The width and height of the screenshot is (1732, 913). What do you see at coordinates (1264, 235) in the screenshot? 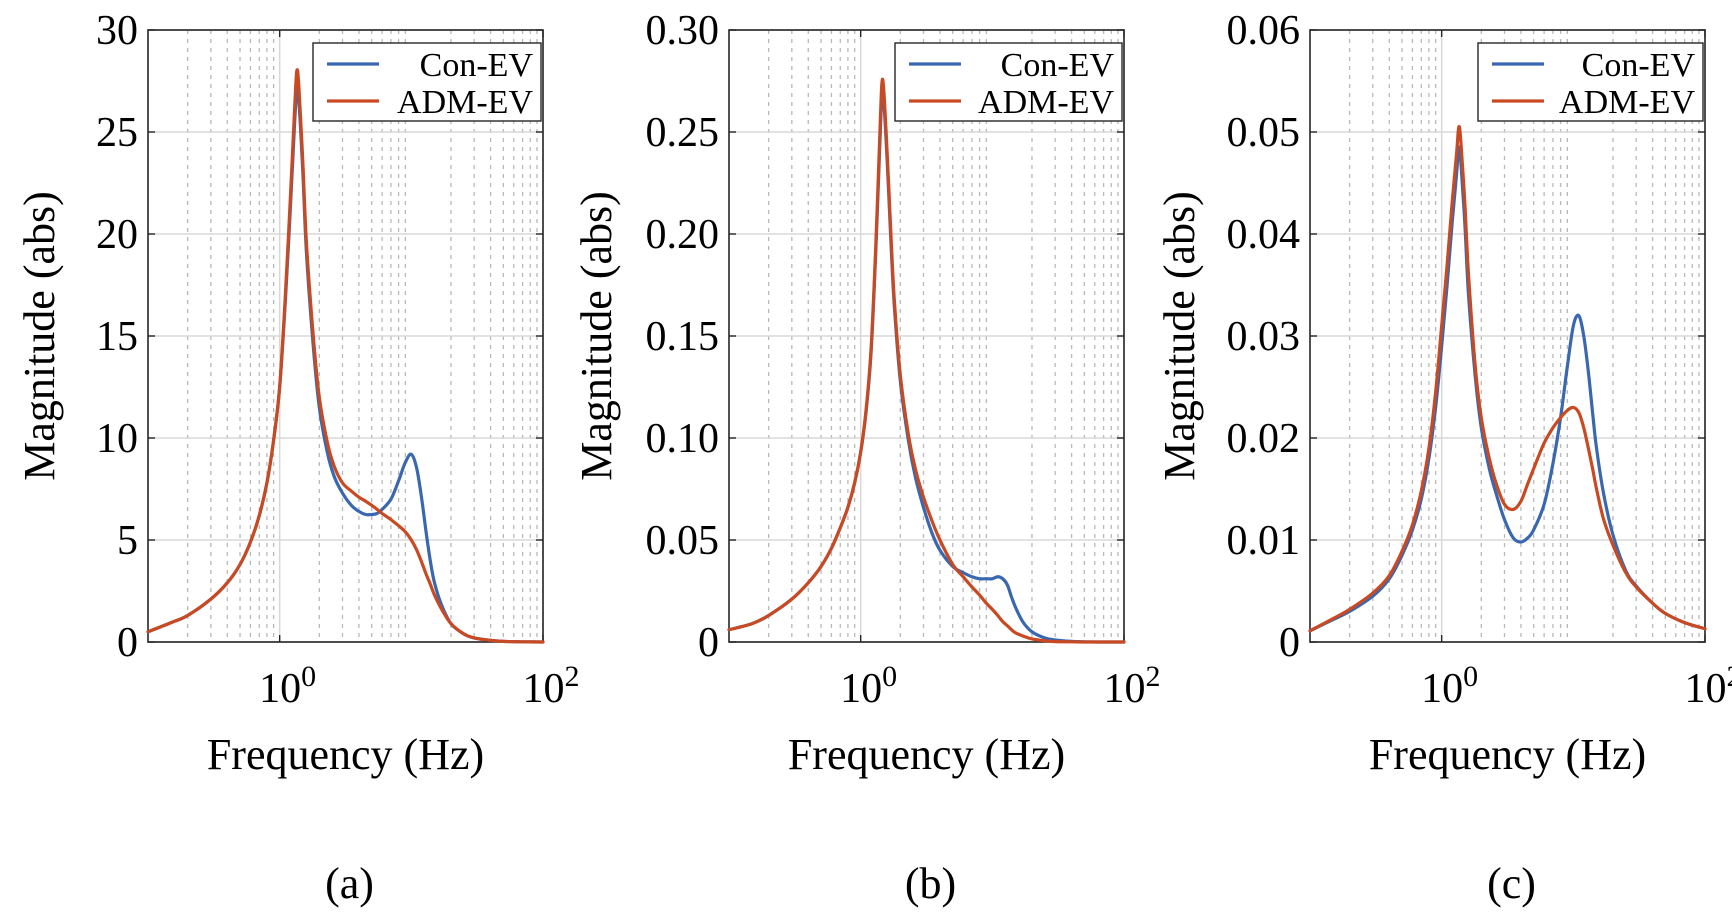
I see `y-tick-label: 0.04` at bounding box center [1264, 235].